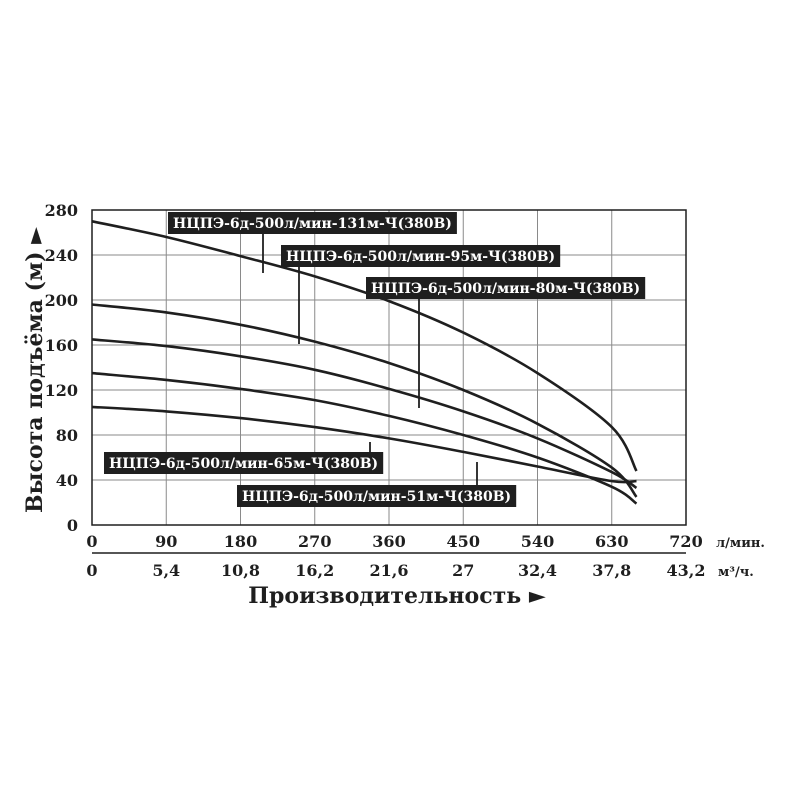 Image resolution: width=800 pixels, height=800 pixels. Describe the element at coordinates (72, 525) in the screenshot. I see `y-tick-label: 0` at that location.